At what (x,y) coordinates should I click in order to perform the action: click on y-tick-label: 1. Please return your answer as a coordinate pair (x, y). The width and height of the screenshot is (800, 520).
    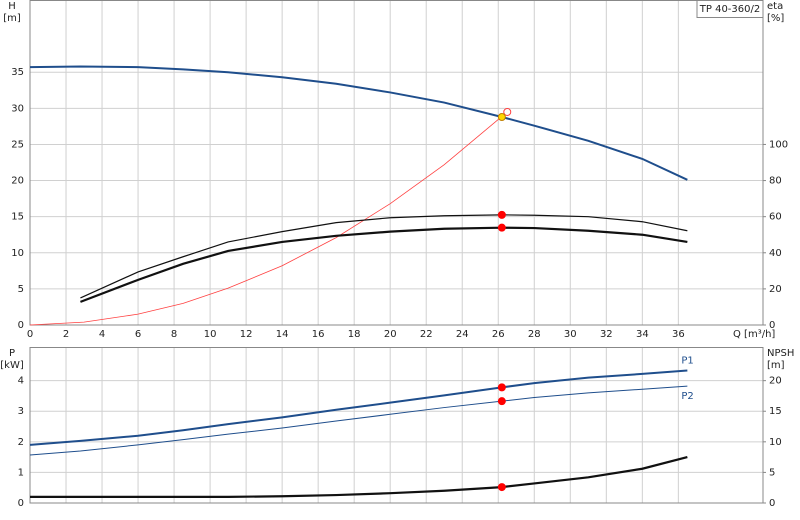
    Looking at the image, I should click on (21, 472).